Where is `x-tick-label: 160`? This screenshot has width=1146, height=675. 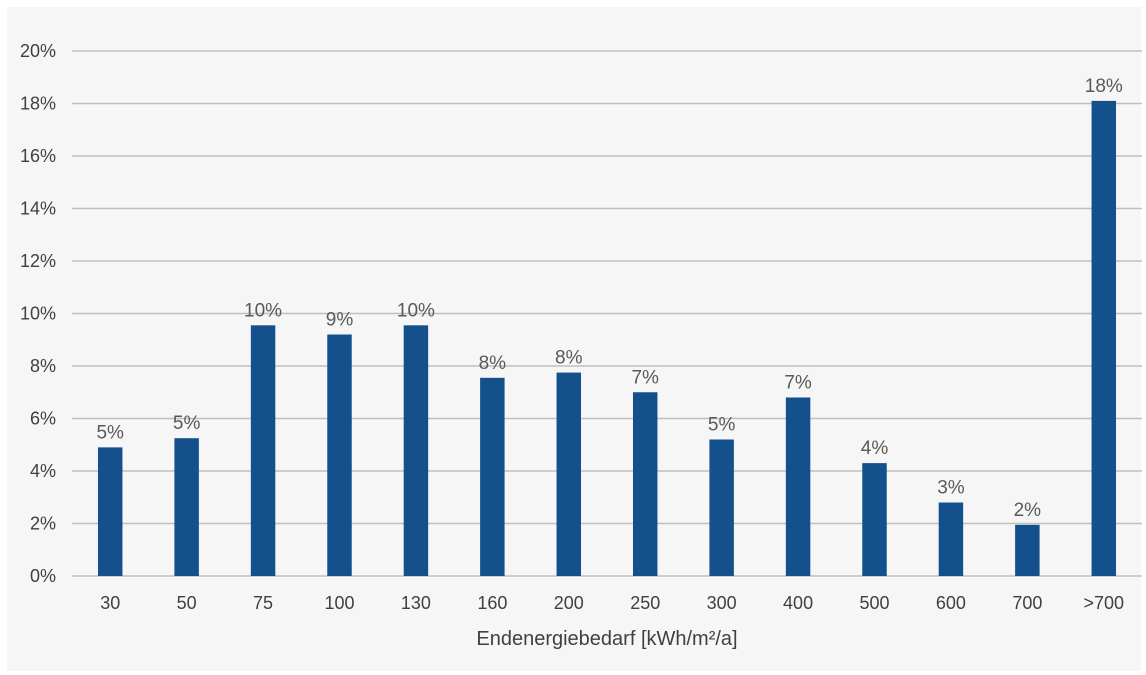
x-tick-label: 160 is located at coordinates (492, 603).